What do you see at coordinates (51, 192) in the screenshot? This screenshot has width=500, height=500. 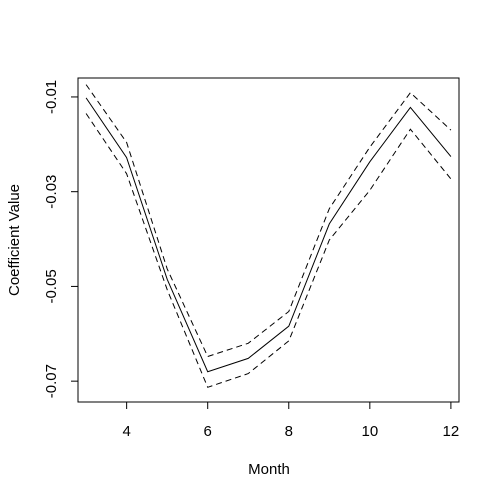 I see `y-tick-label: -0.03` at bounding box center [51, 192].